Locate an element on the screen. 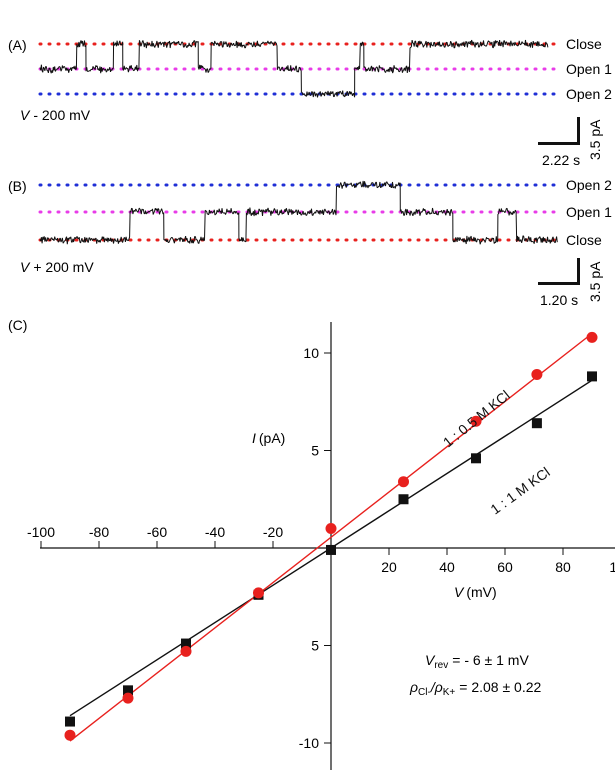 The height and width of the screenshot is (770, 615). x-tick-label: 40 is located at coordinates (447, 567).